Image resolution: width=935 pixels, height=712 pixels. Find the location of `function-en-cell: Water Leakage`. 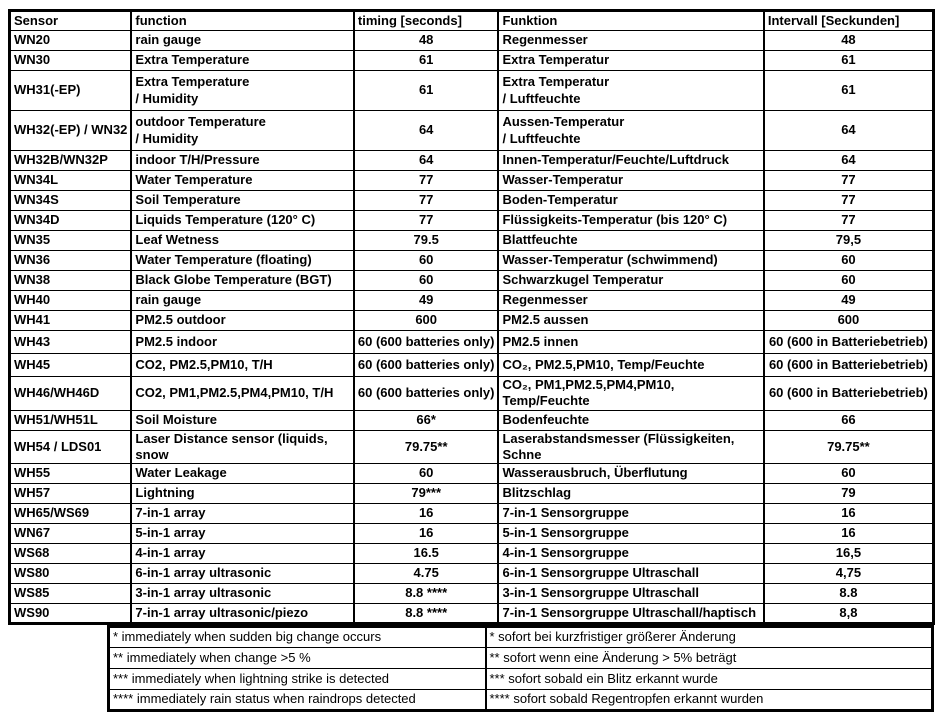

function-en-cell: Water Leakage is located at coordinates (242, 473).